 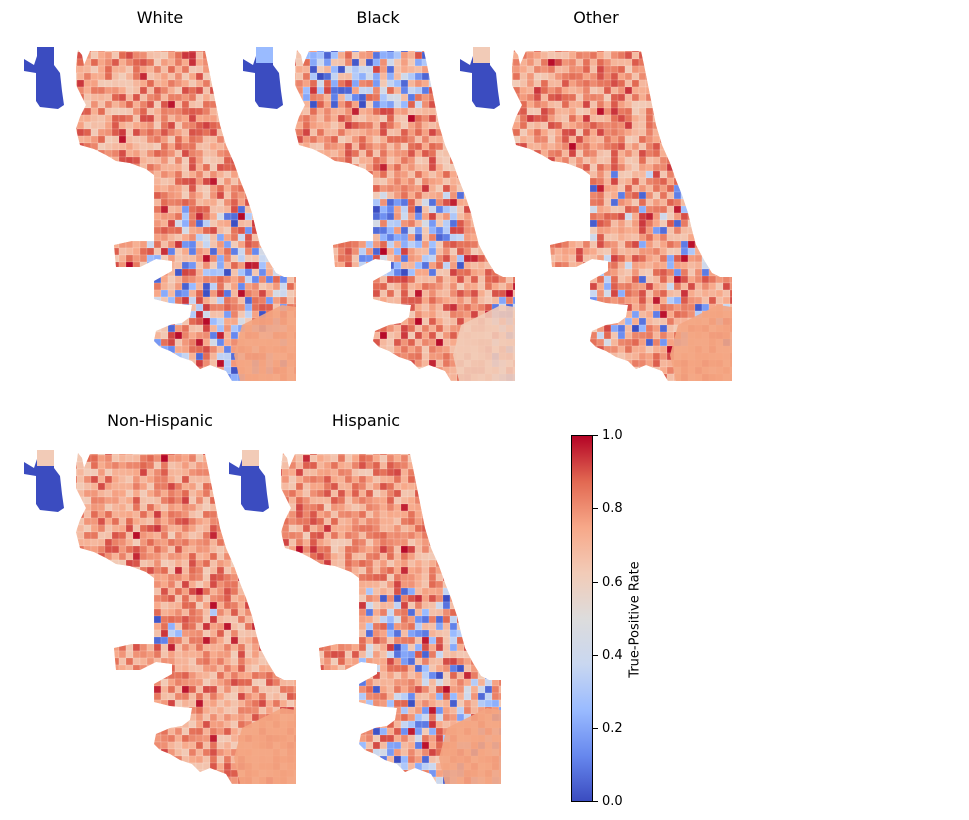 What do you see at coordinates (160, 17) in the screenshot?
I see `panel-title-white: White` at bounding box center [160, 17].